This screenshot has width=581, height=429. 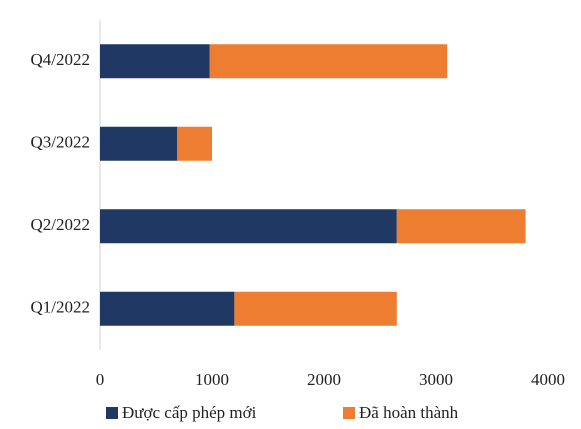 What do you see at coordinates (436, 379) in the screenshot?
I see `x-tick-label: 3000` at bounding box center [436, 379].